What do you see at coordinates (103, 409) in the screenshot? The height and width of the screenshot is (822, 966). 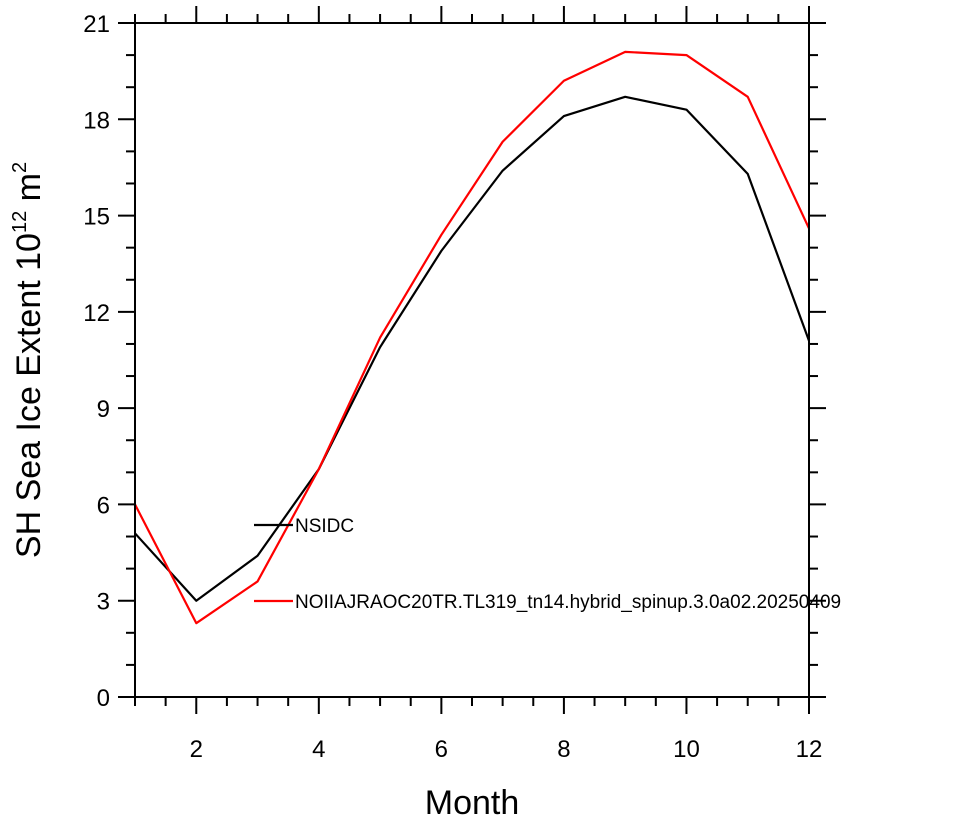 I see `y-tick-label: 9` at bounding box center [103, 409].